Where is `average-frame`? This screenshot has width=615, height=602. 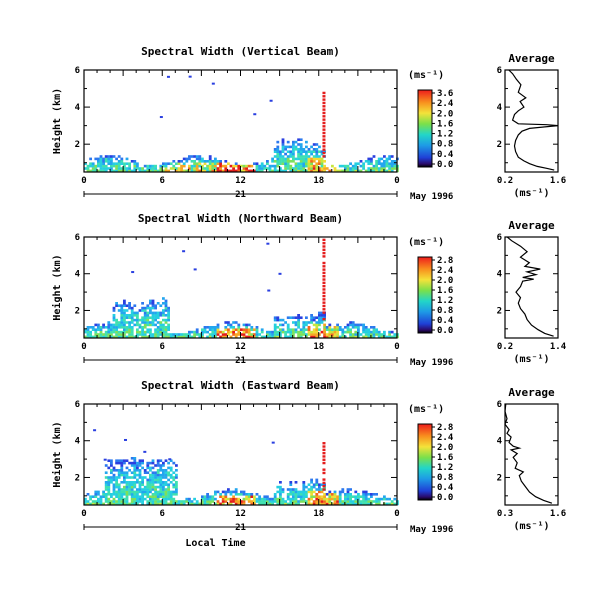
average-frame is located at coordinates (531, 454).